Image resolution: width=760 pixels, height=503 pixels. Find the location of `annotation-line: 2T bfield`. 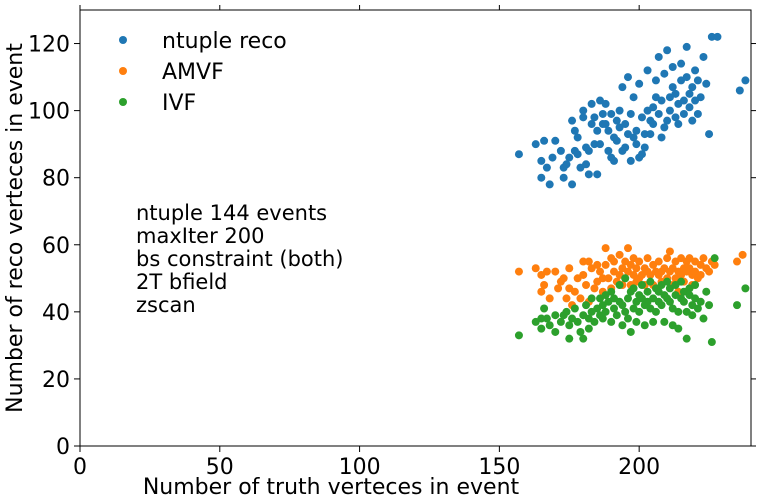

annotation-line: 2T bfield is located at coordinates (182, 282).